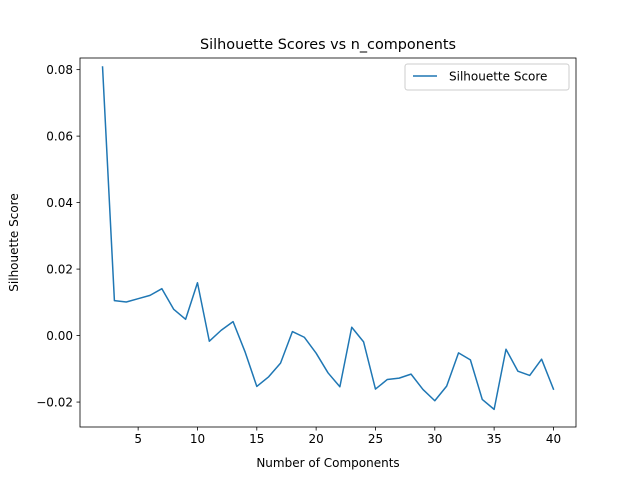  I want to click on x-axis-ticks: 5 10 15 20 25 30 35 40, so click(347, 436).